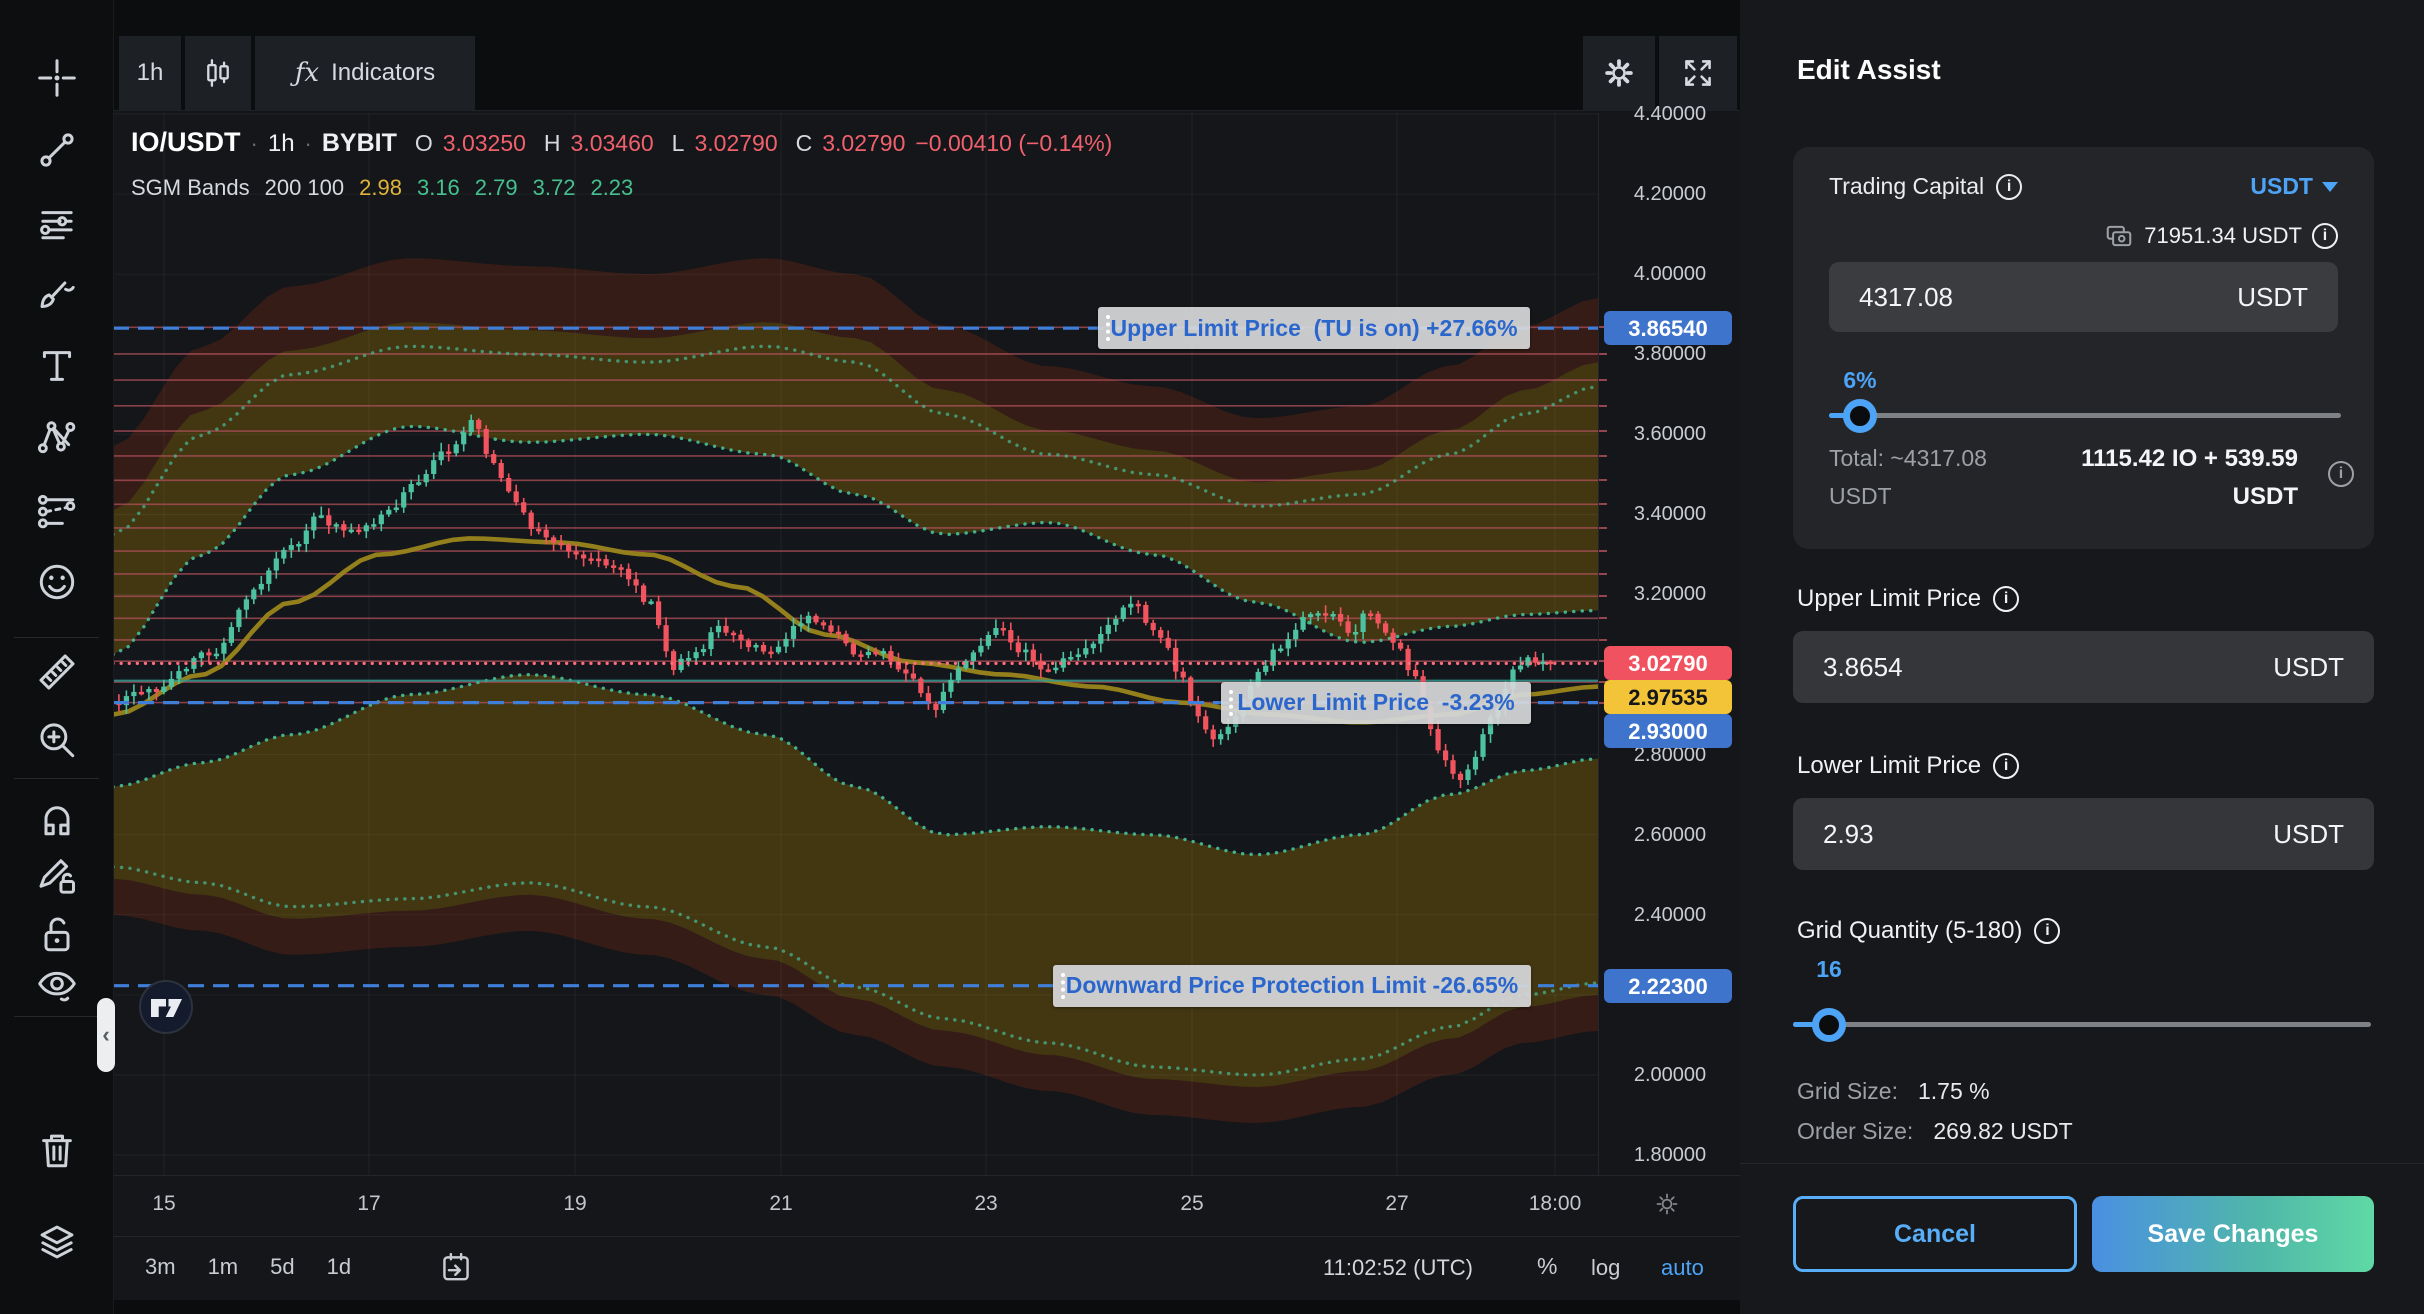 This screenshot has height=1314, width=2424. What do you see at coordinates (166, 1007) in the screenshot?
I see `tradingview-logo` at bounding box center [166, 1007].